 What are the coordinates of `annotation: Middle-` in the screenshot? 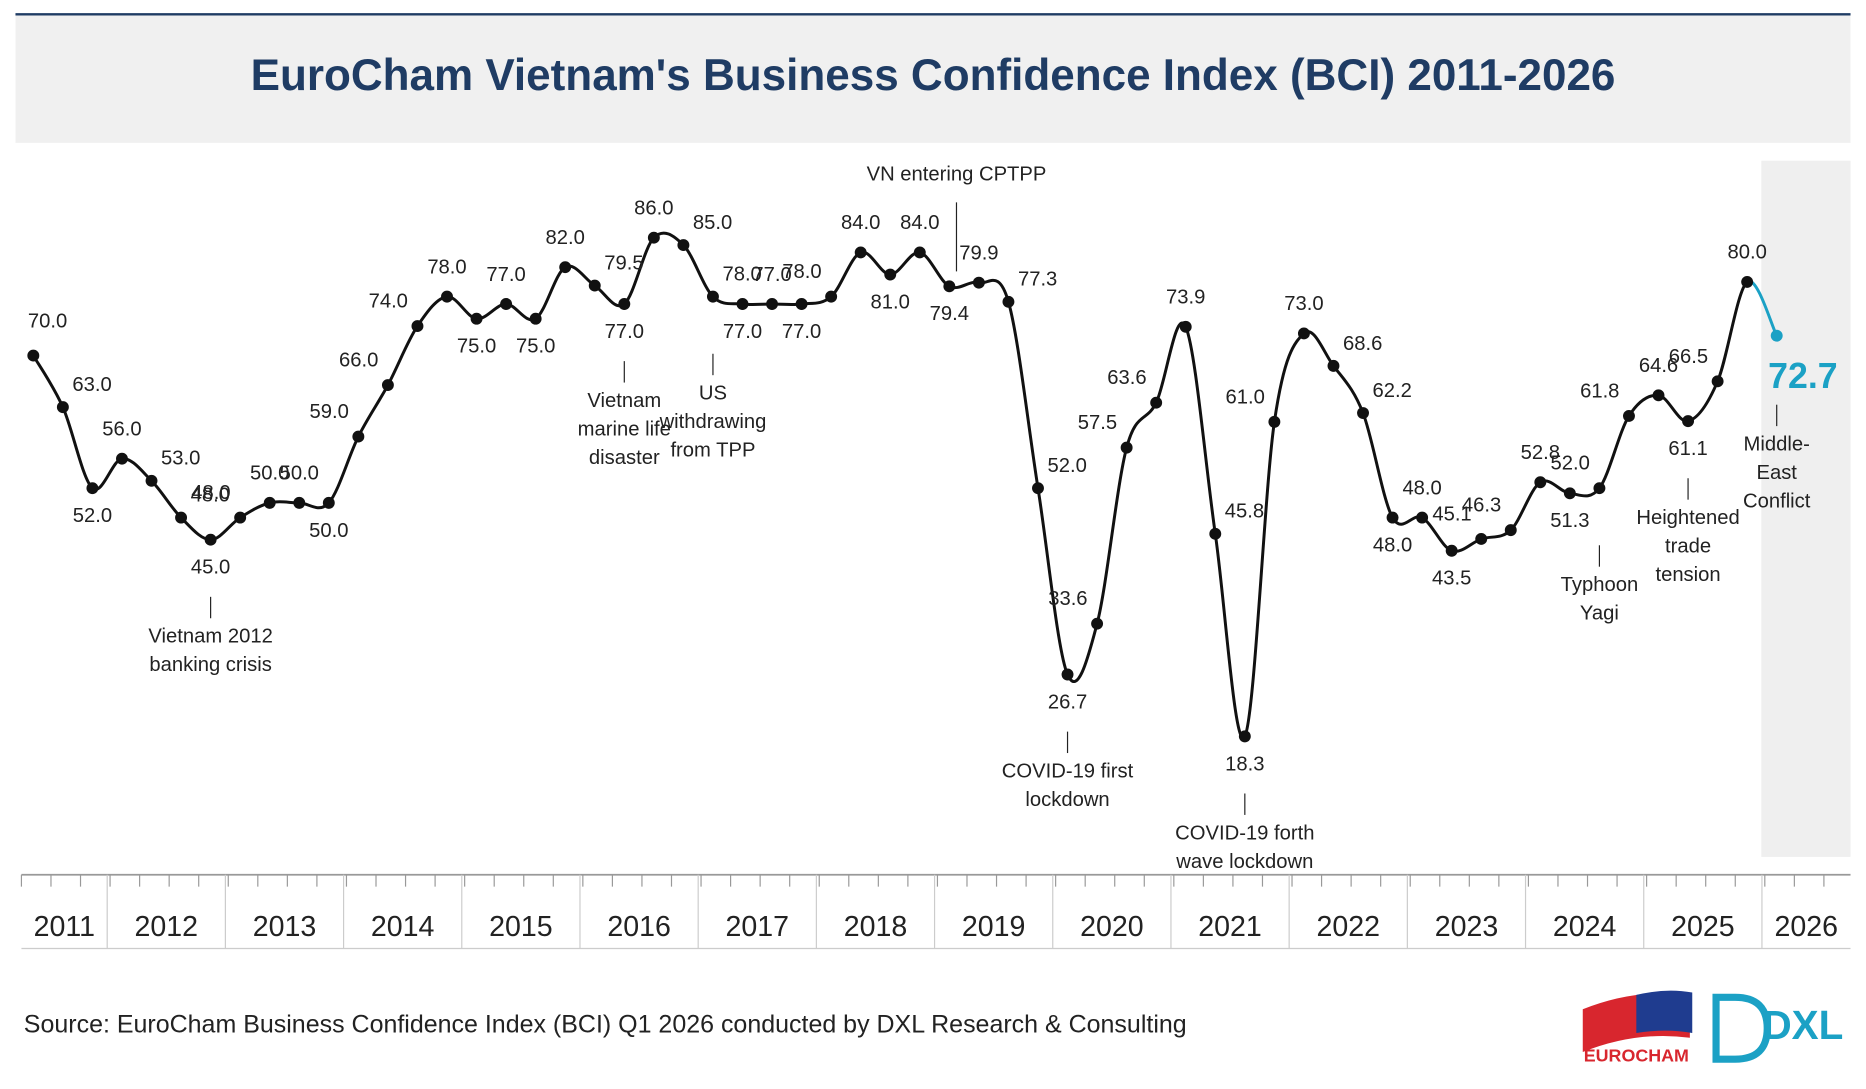 It's located at (1777, 445).